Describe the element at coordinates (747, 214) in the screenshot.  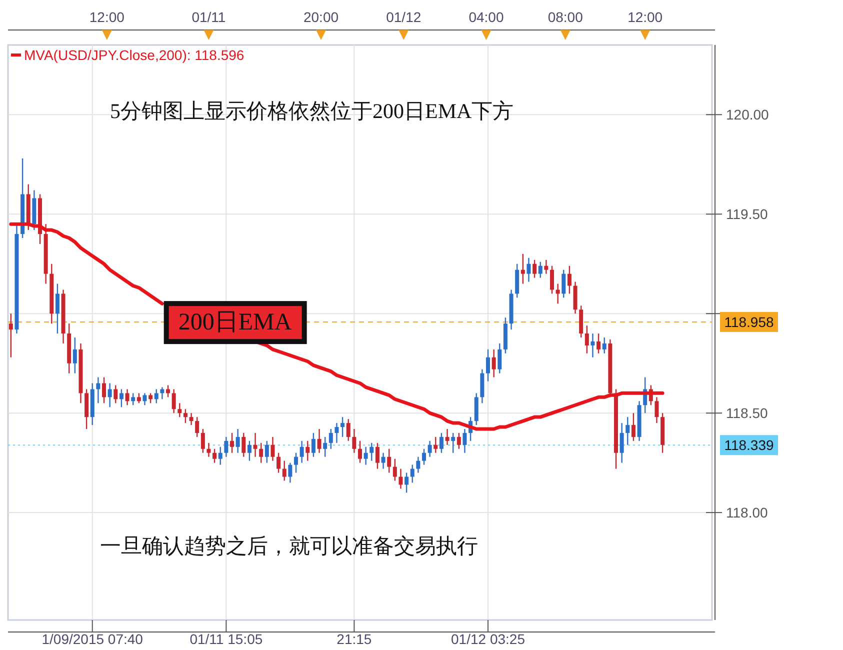
I see `y-tick-label: 119.50` at that location.